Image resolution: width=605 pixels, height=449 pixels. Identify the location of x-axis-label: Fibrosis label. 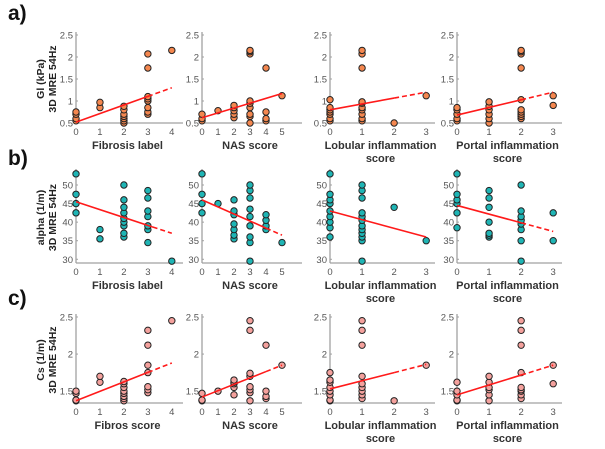
(127, 286).